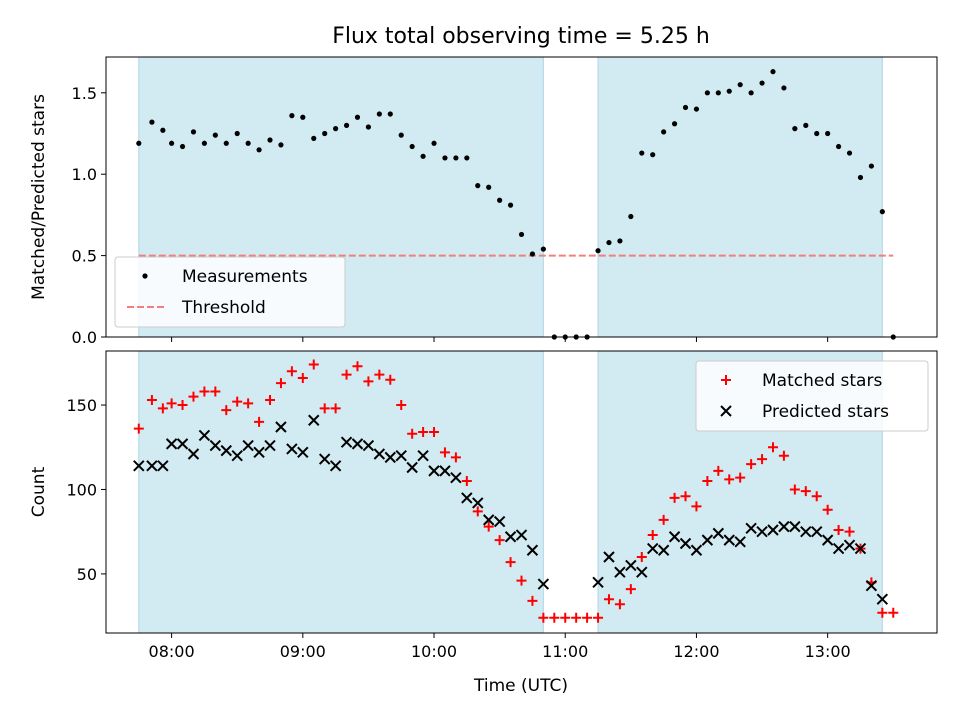  What do you see at coordinates (434, 651) in the screenshot?
I see `x-tick-label: 10:00` at bounding box center [434, 651].